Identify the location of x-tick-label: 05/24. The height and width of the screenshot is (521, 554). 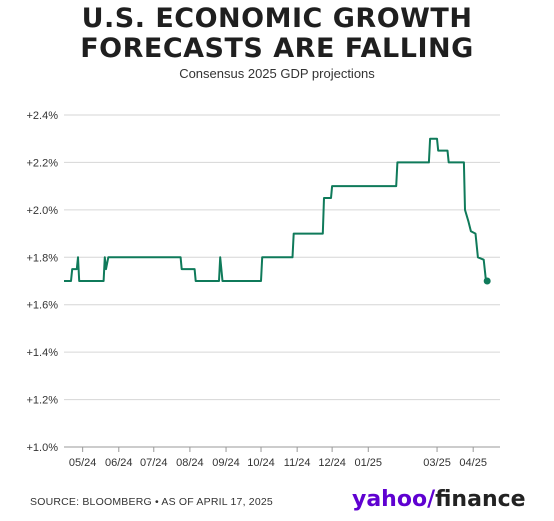
(83, 463).